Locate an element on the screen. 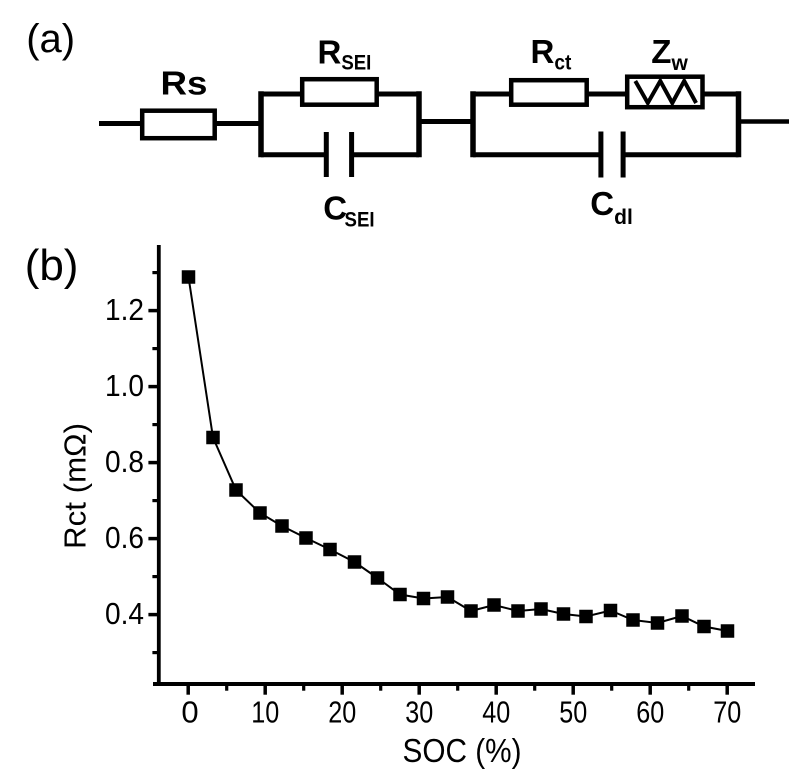 Image resolution: width=792 pixels, height=777 pixels. svg-text: 30 is located at coordinates (419, 712).